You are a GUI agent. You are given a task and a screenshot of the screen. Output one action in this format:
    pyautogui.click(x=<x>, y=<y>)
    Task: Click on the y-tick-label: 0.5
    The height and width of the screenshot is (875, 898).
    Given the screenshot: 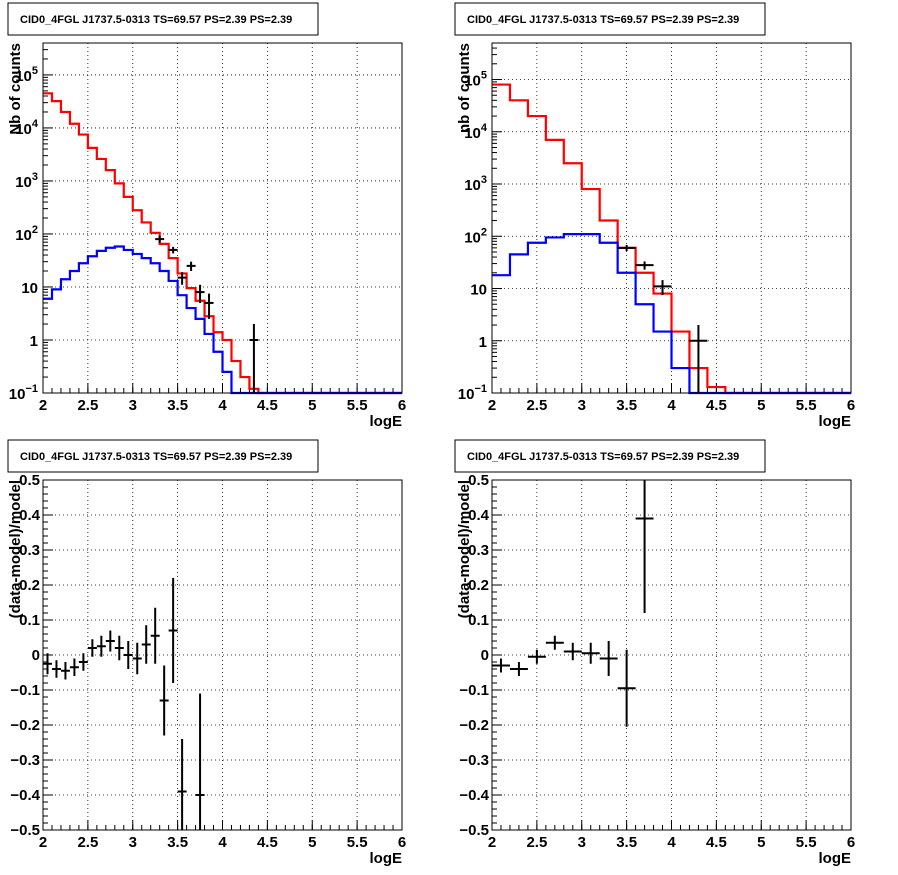 What is the action you would take?
    pyautogui.click(x=478, y=480)
    